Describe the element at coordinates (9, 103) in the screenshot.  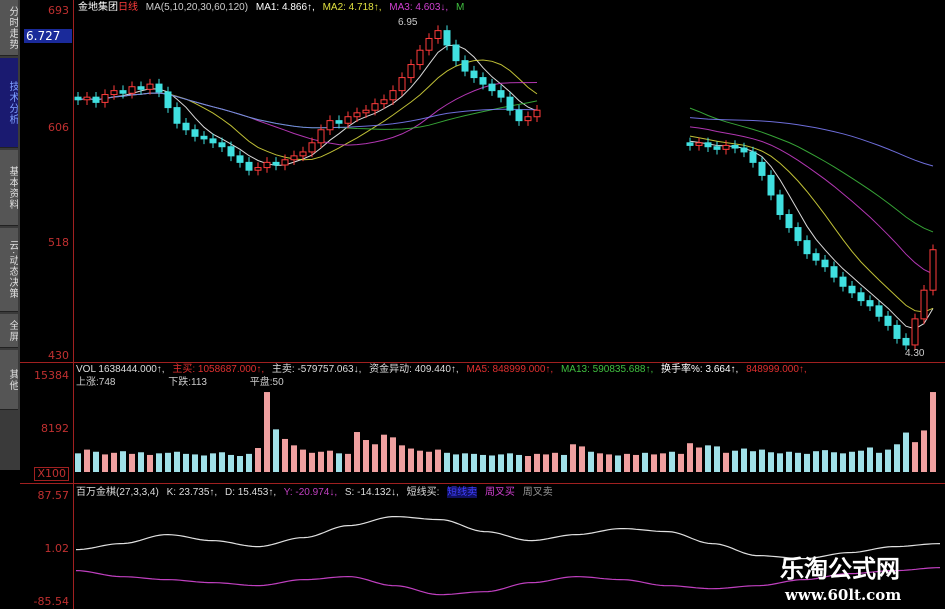
I see `sidebar-tab: 技术分析` at that location.